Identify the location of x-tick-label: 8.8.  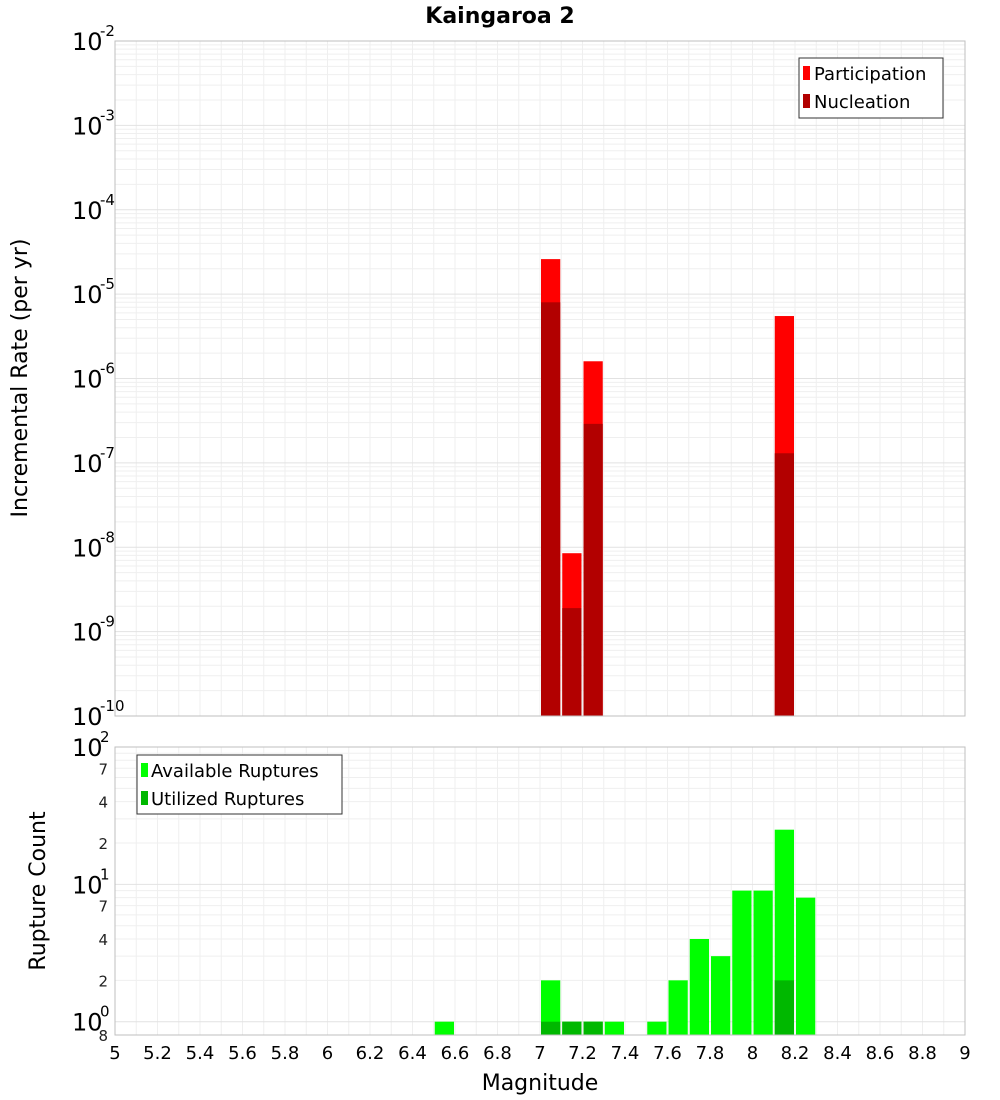
(922, 1053).